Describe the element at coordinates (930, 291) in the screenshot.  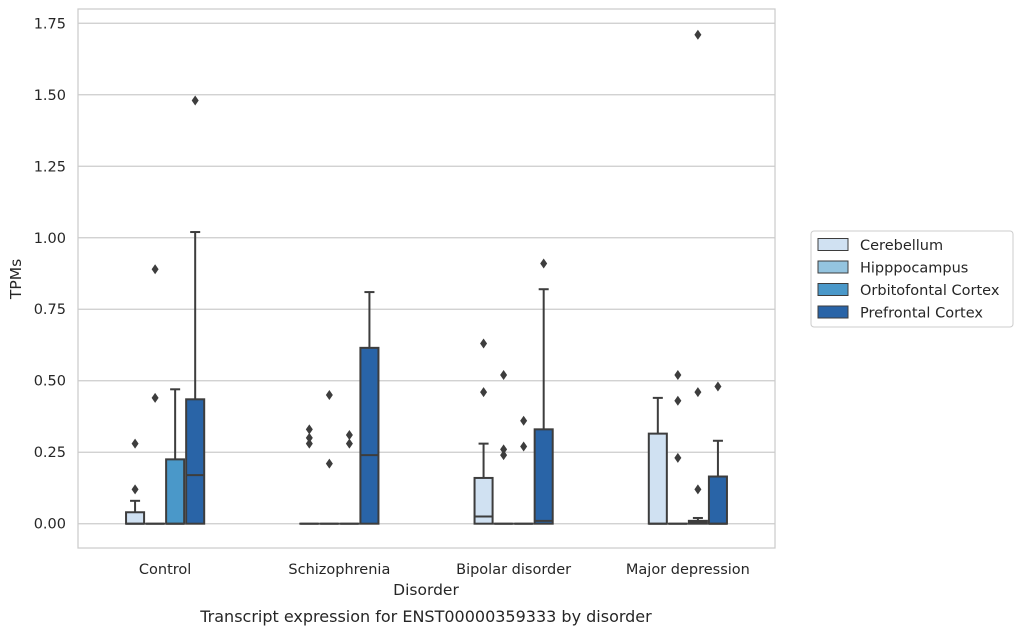
I see `legend-label: Orbitofontal Cortex` at that location.